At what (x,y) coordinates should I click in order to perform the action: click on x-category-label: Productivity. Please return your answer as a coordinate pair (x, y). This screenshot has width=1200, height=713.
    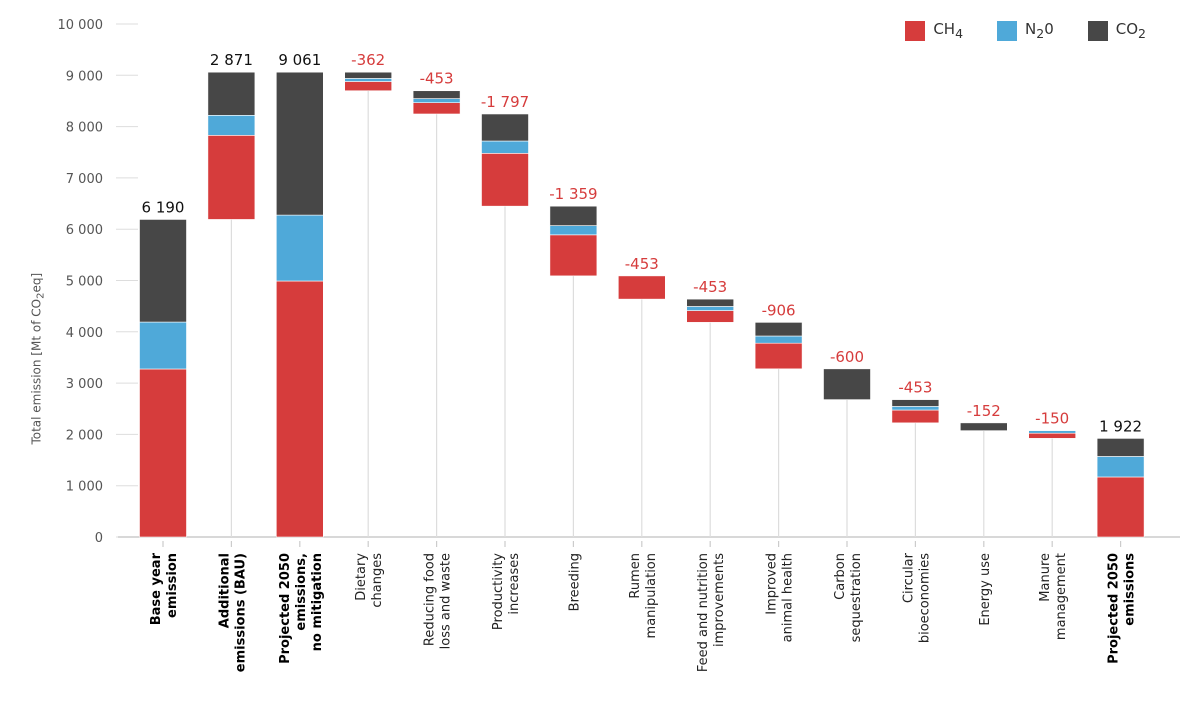
    Looking at the image, I should click on (498, 591).